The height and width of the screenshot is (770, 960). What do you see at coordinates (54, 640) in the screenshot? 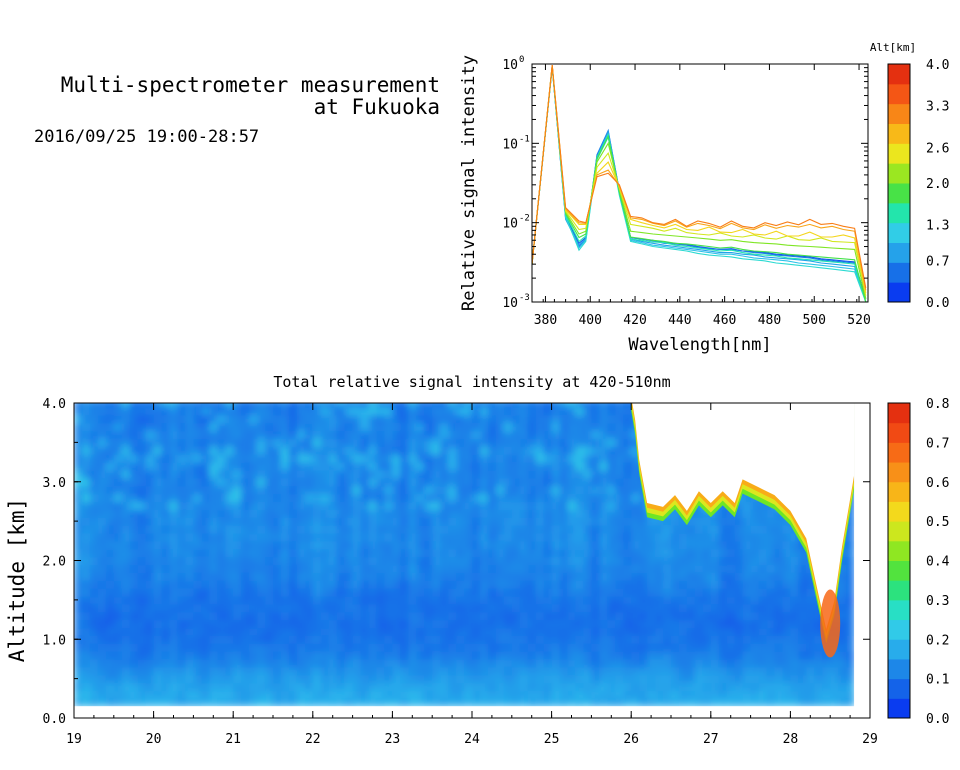
I see `heatmap-y-tick-label: 1.0` at bounding box center [54, 640].